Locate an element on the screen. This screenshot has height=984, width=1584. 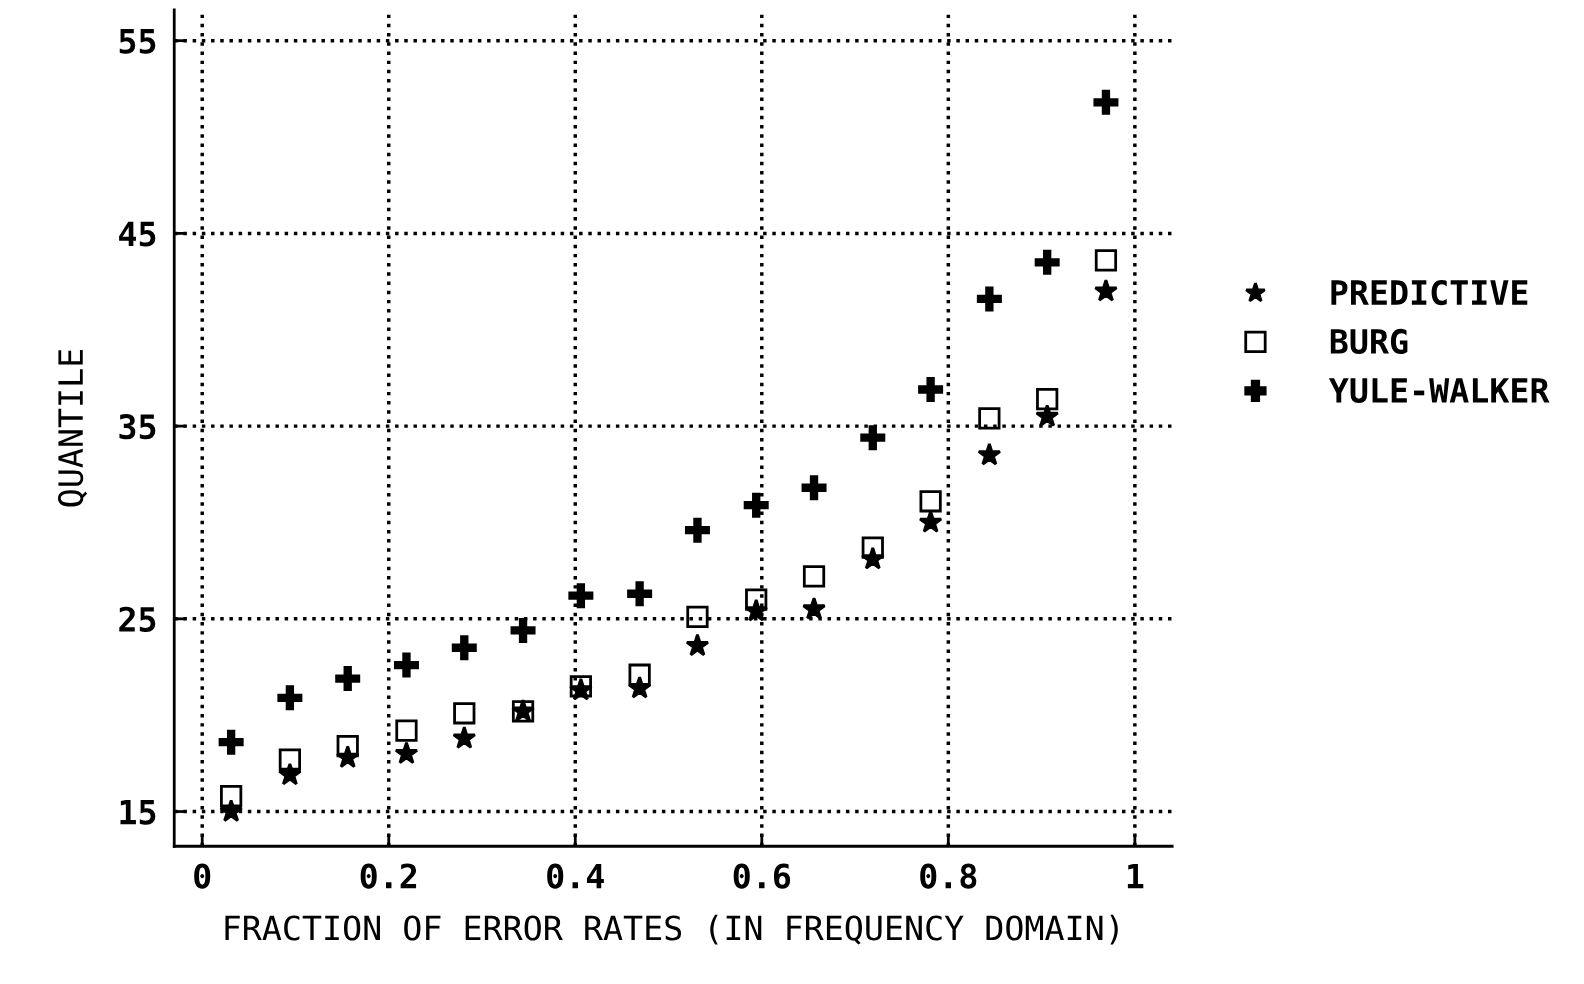
x-tick-label: 0.6 is located at coordinates (762, 876).